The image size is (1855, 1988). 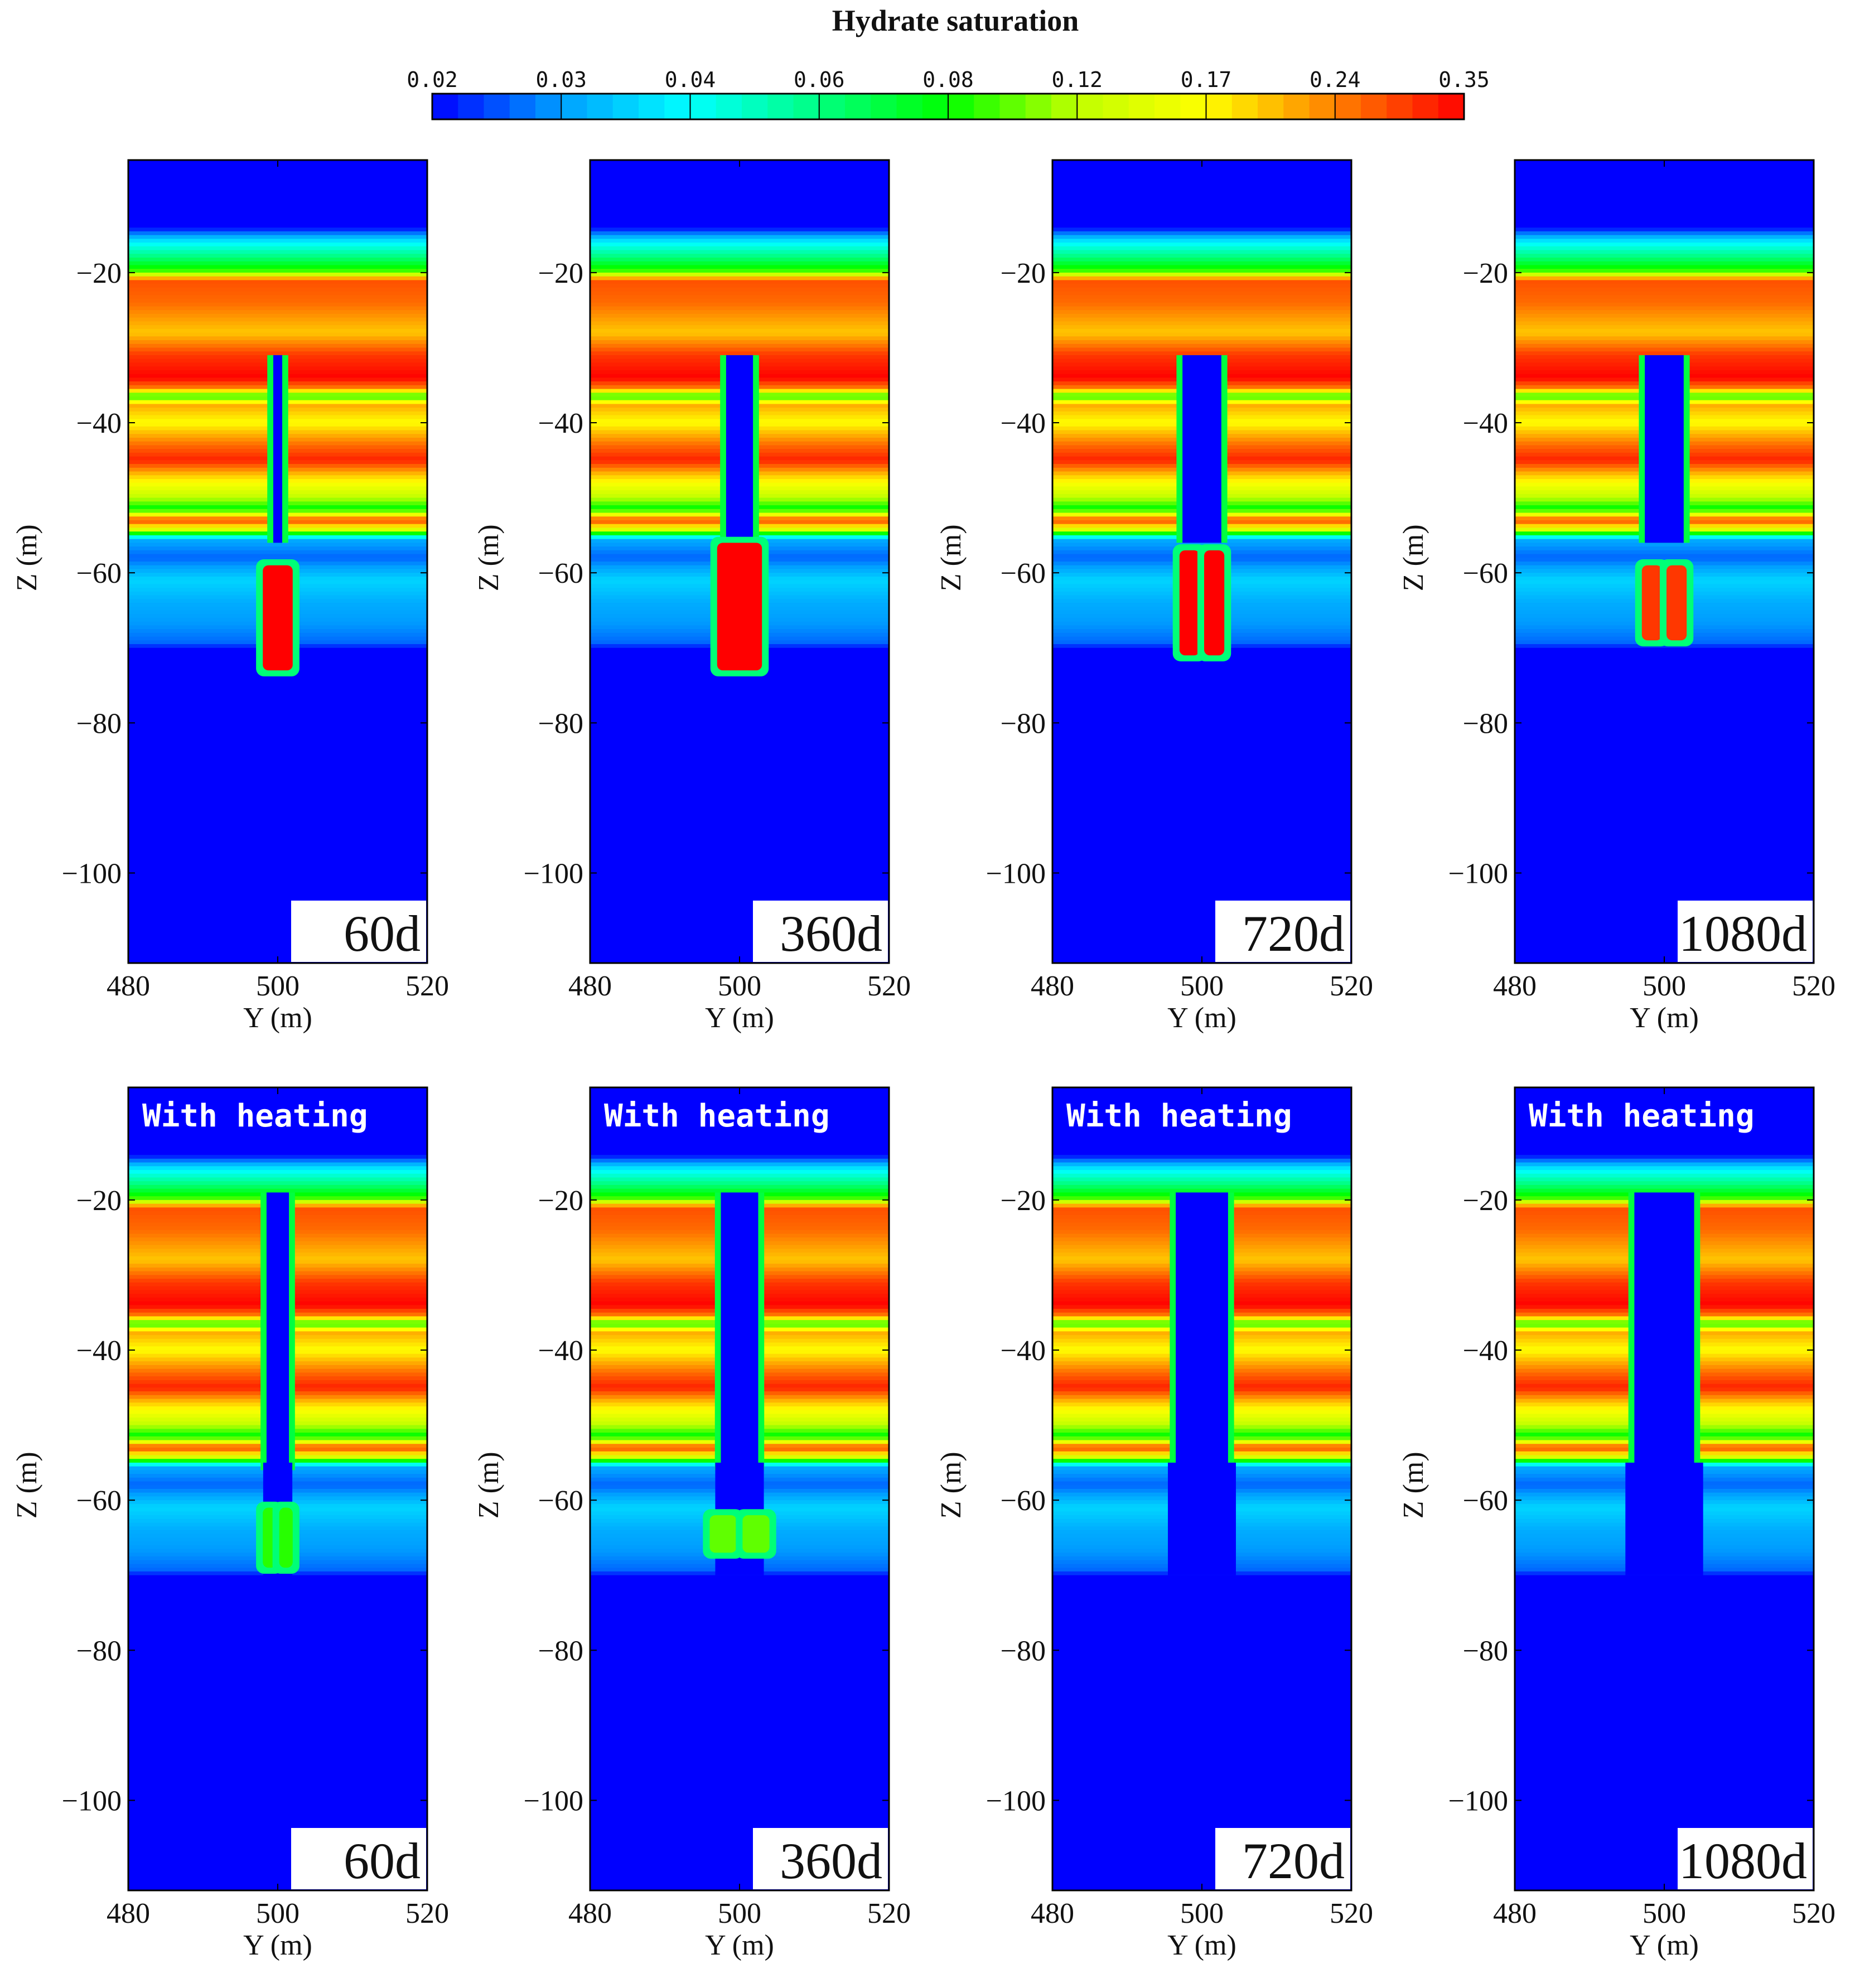 What do you see at coordinates (1023, 423) in the screenshot?
I see `y-tick-label: −40` at bounding box center [1023, 423].